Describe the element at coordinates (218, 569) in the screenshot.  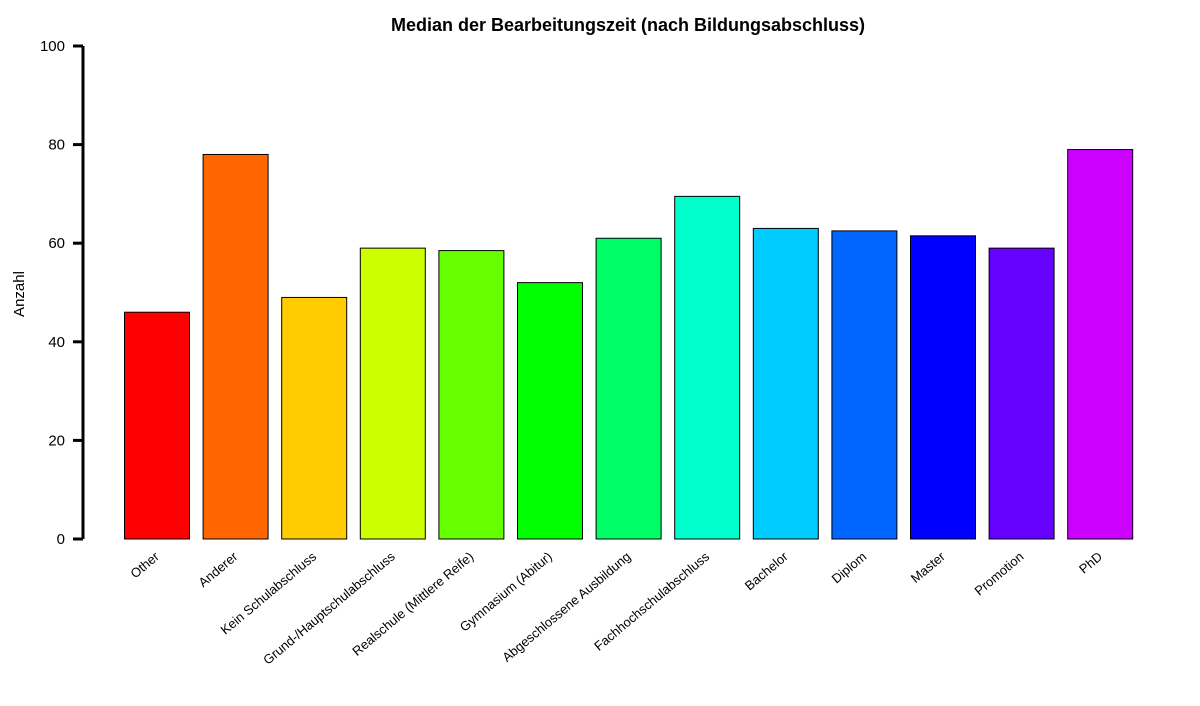
I see `x-tick-label: Anderer` at that location.